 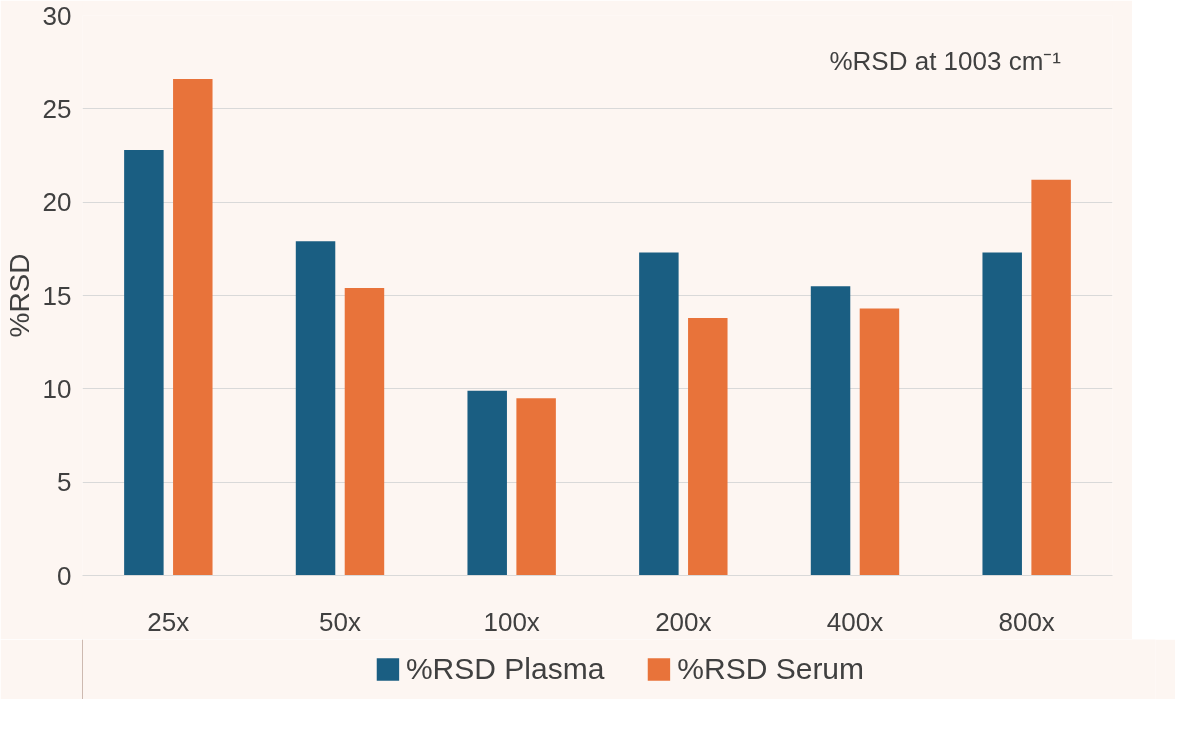 I want to click on y-tick-label: 5, so click(x=64, y=482).